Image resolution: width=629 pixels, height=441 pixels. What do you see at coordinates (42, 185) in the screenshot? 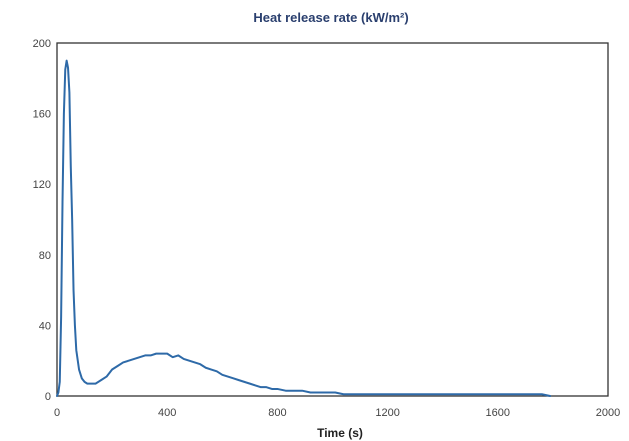
I see `y-tick-label: 120` at bounding box center [42, 185].